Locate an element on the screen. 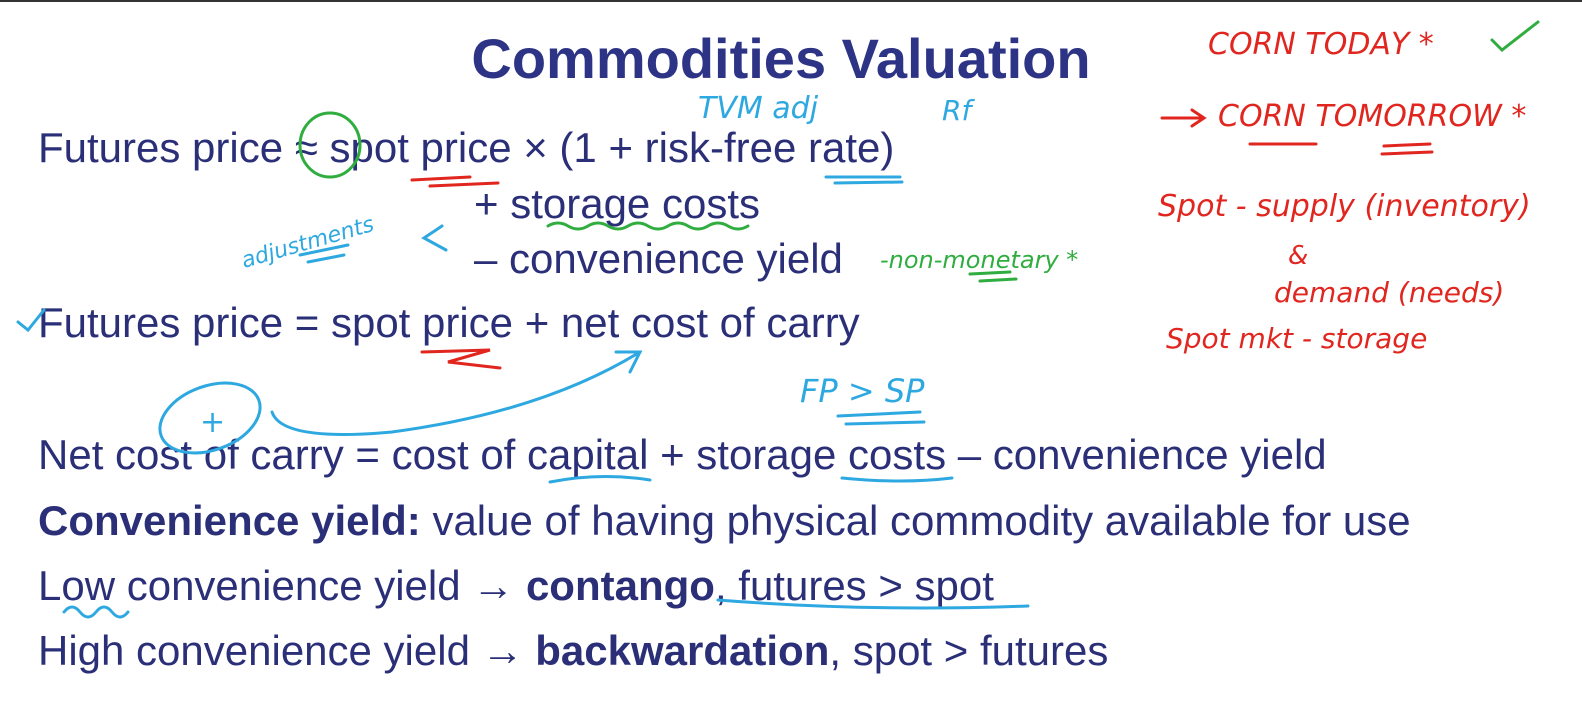  demand-note: demand (needs) is located at coordinates (1389, 292).